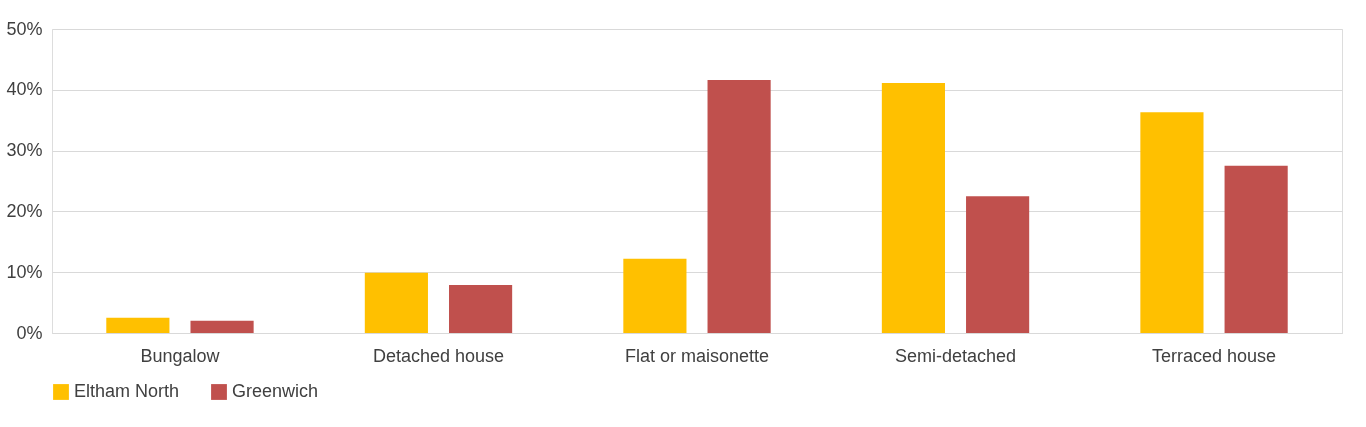 The height and width of the screenshot is (427, 1366). Describe the element at coordinates (697, 355) in the screenshot. I see `x-tick-label: Flat or maisonette` at that location.